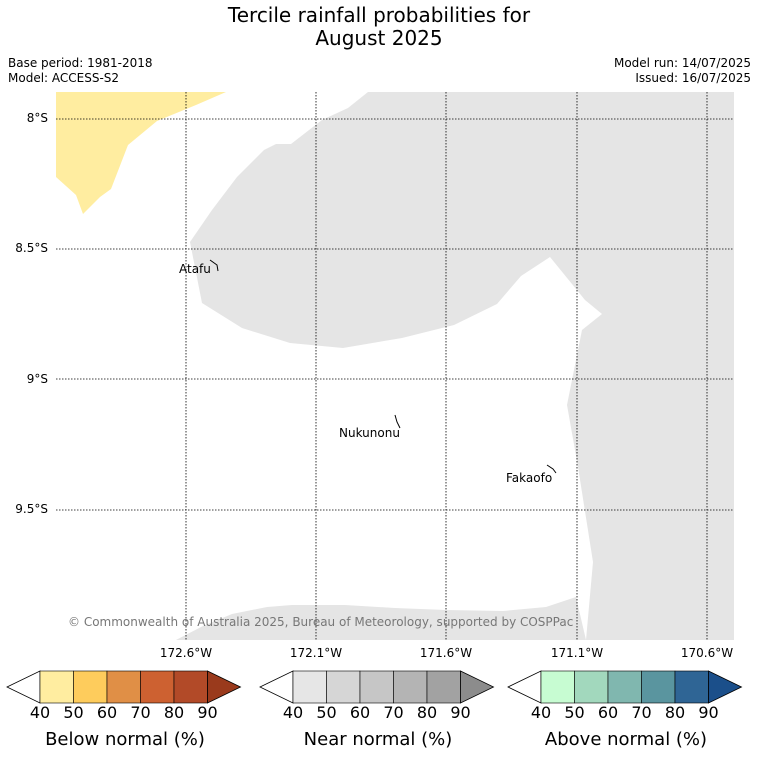 The height and width of the screenshot is (781, 758). Describe the element at coordinates (31, 248) in the screenshot. I see `lat-label-8-5s: 8.5°S` at that location.